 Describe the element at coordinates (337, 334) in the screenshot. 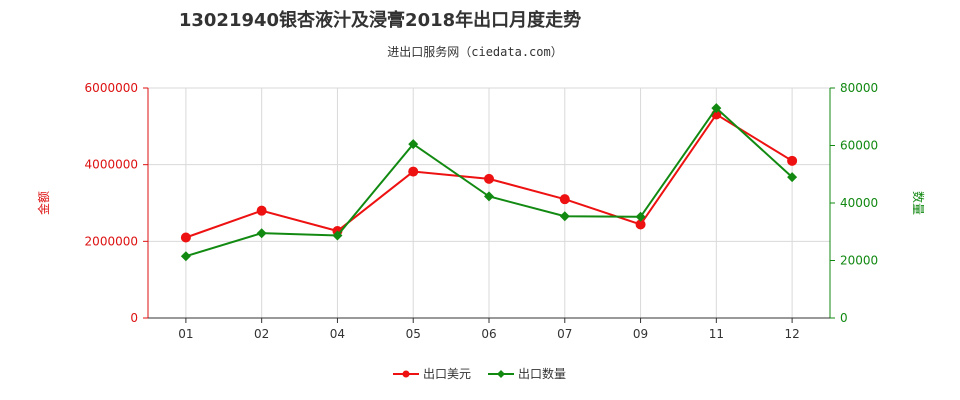

I see `x-tick-label: 04` at that location.